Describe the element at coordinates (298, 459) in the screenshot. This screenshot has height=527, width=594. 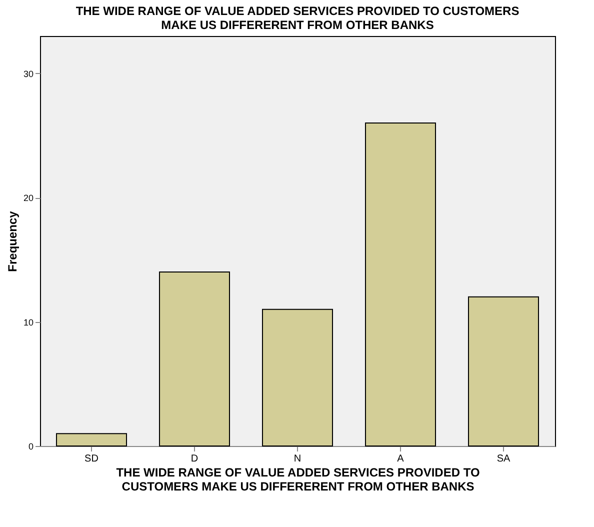
I see `x-tick-label: N` at that location.